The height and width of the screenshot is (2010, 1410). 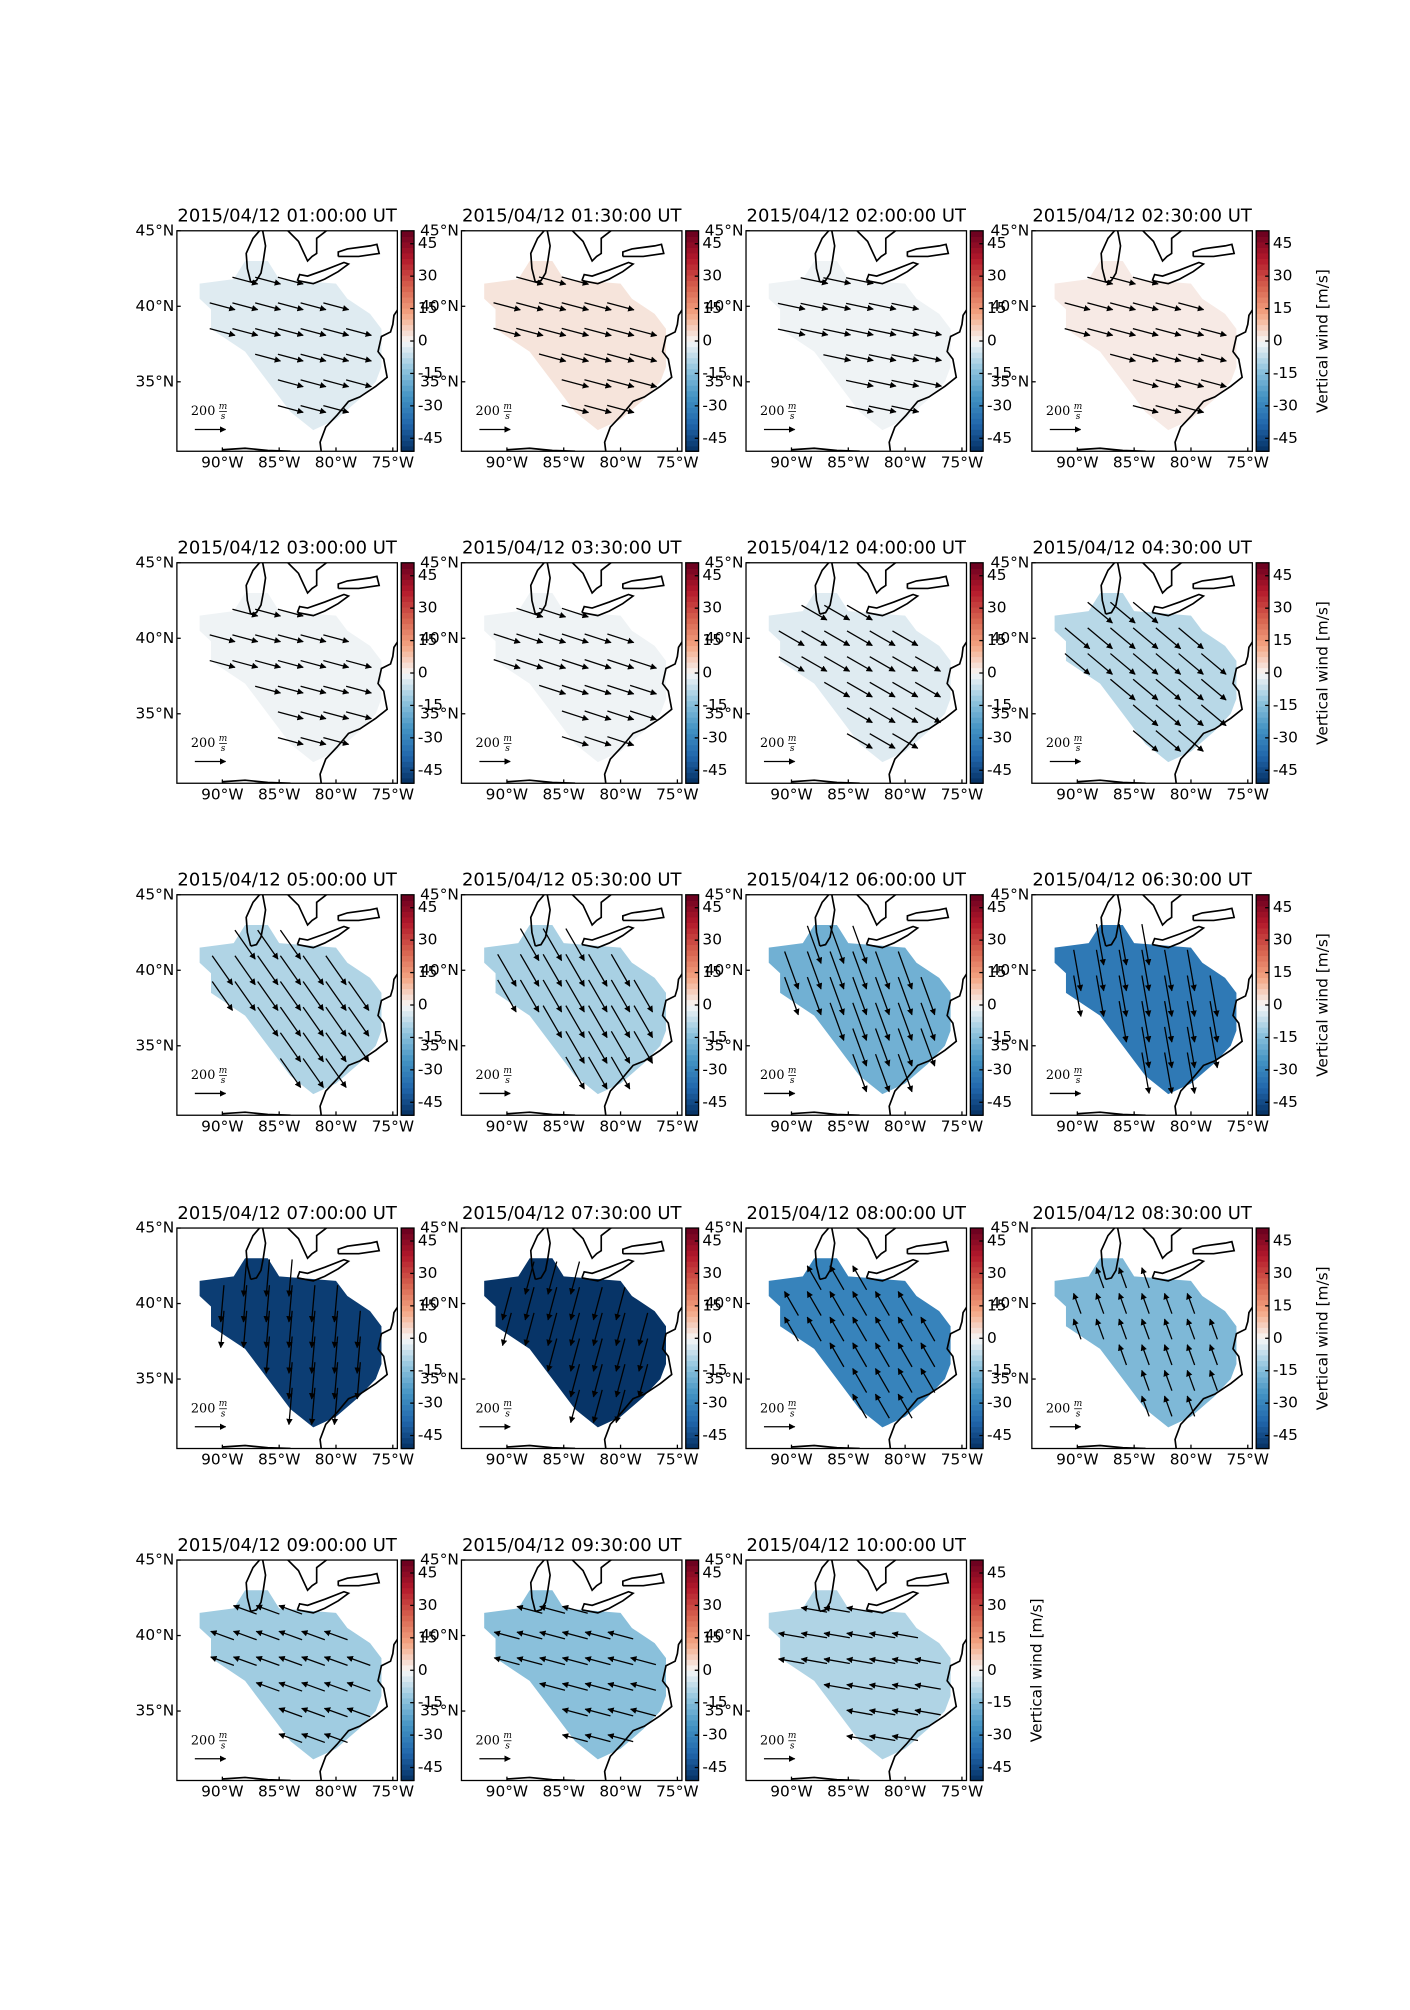 I want to click on panel-title: 2015/04/12 01:30:00 UT, so click(x=572, y=216).